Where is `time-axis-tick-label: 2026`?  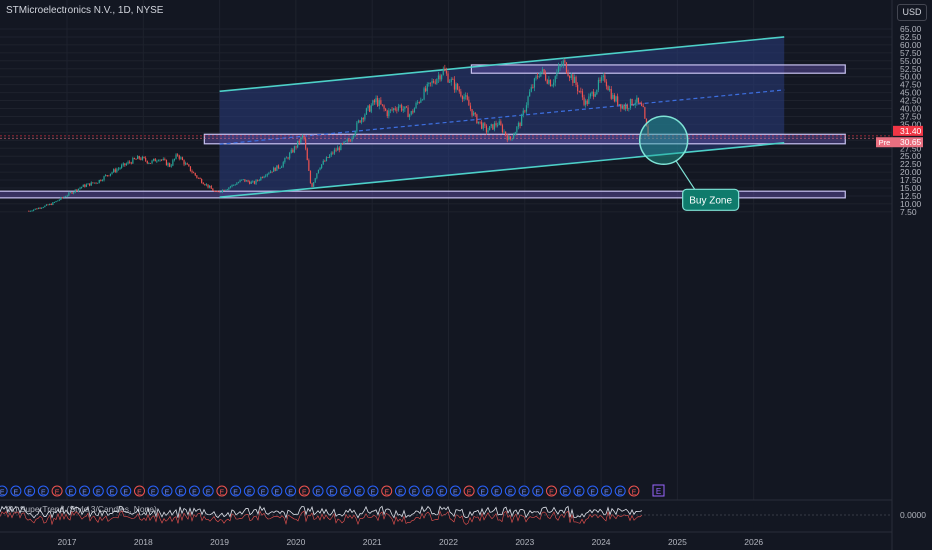
time-axis-tick-label: 2026 is located at coordinates (753, 542).